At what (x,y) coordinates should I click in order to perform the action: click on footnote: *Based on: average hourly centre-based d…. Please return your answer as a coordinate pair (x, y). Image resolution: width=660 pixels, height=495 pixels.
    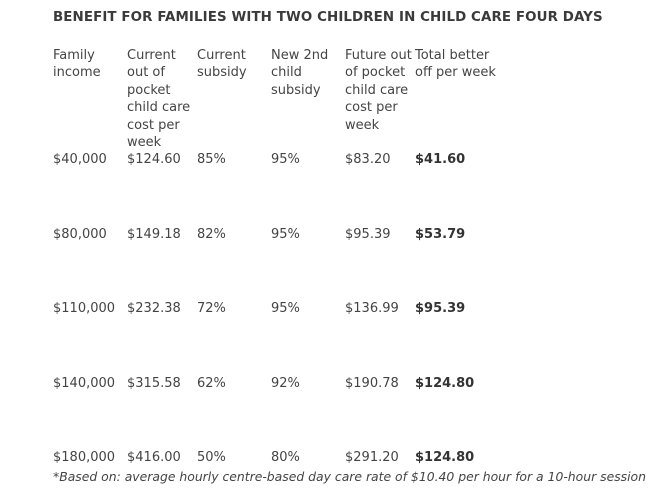
    Looking at the image, I should click on (349, 476).